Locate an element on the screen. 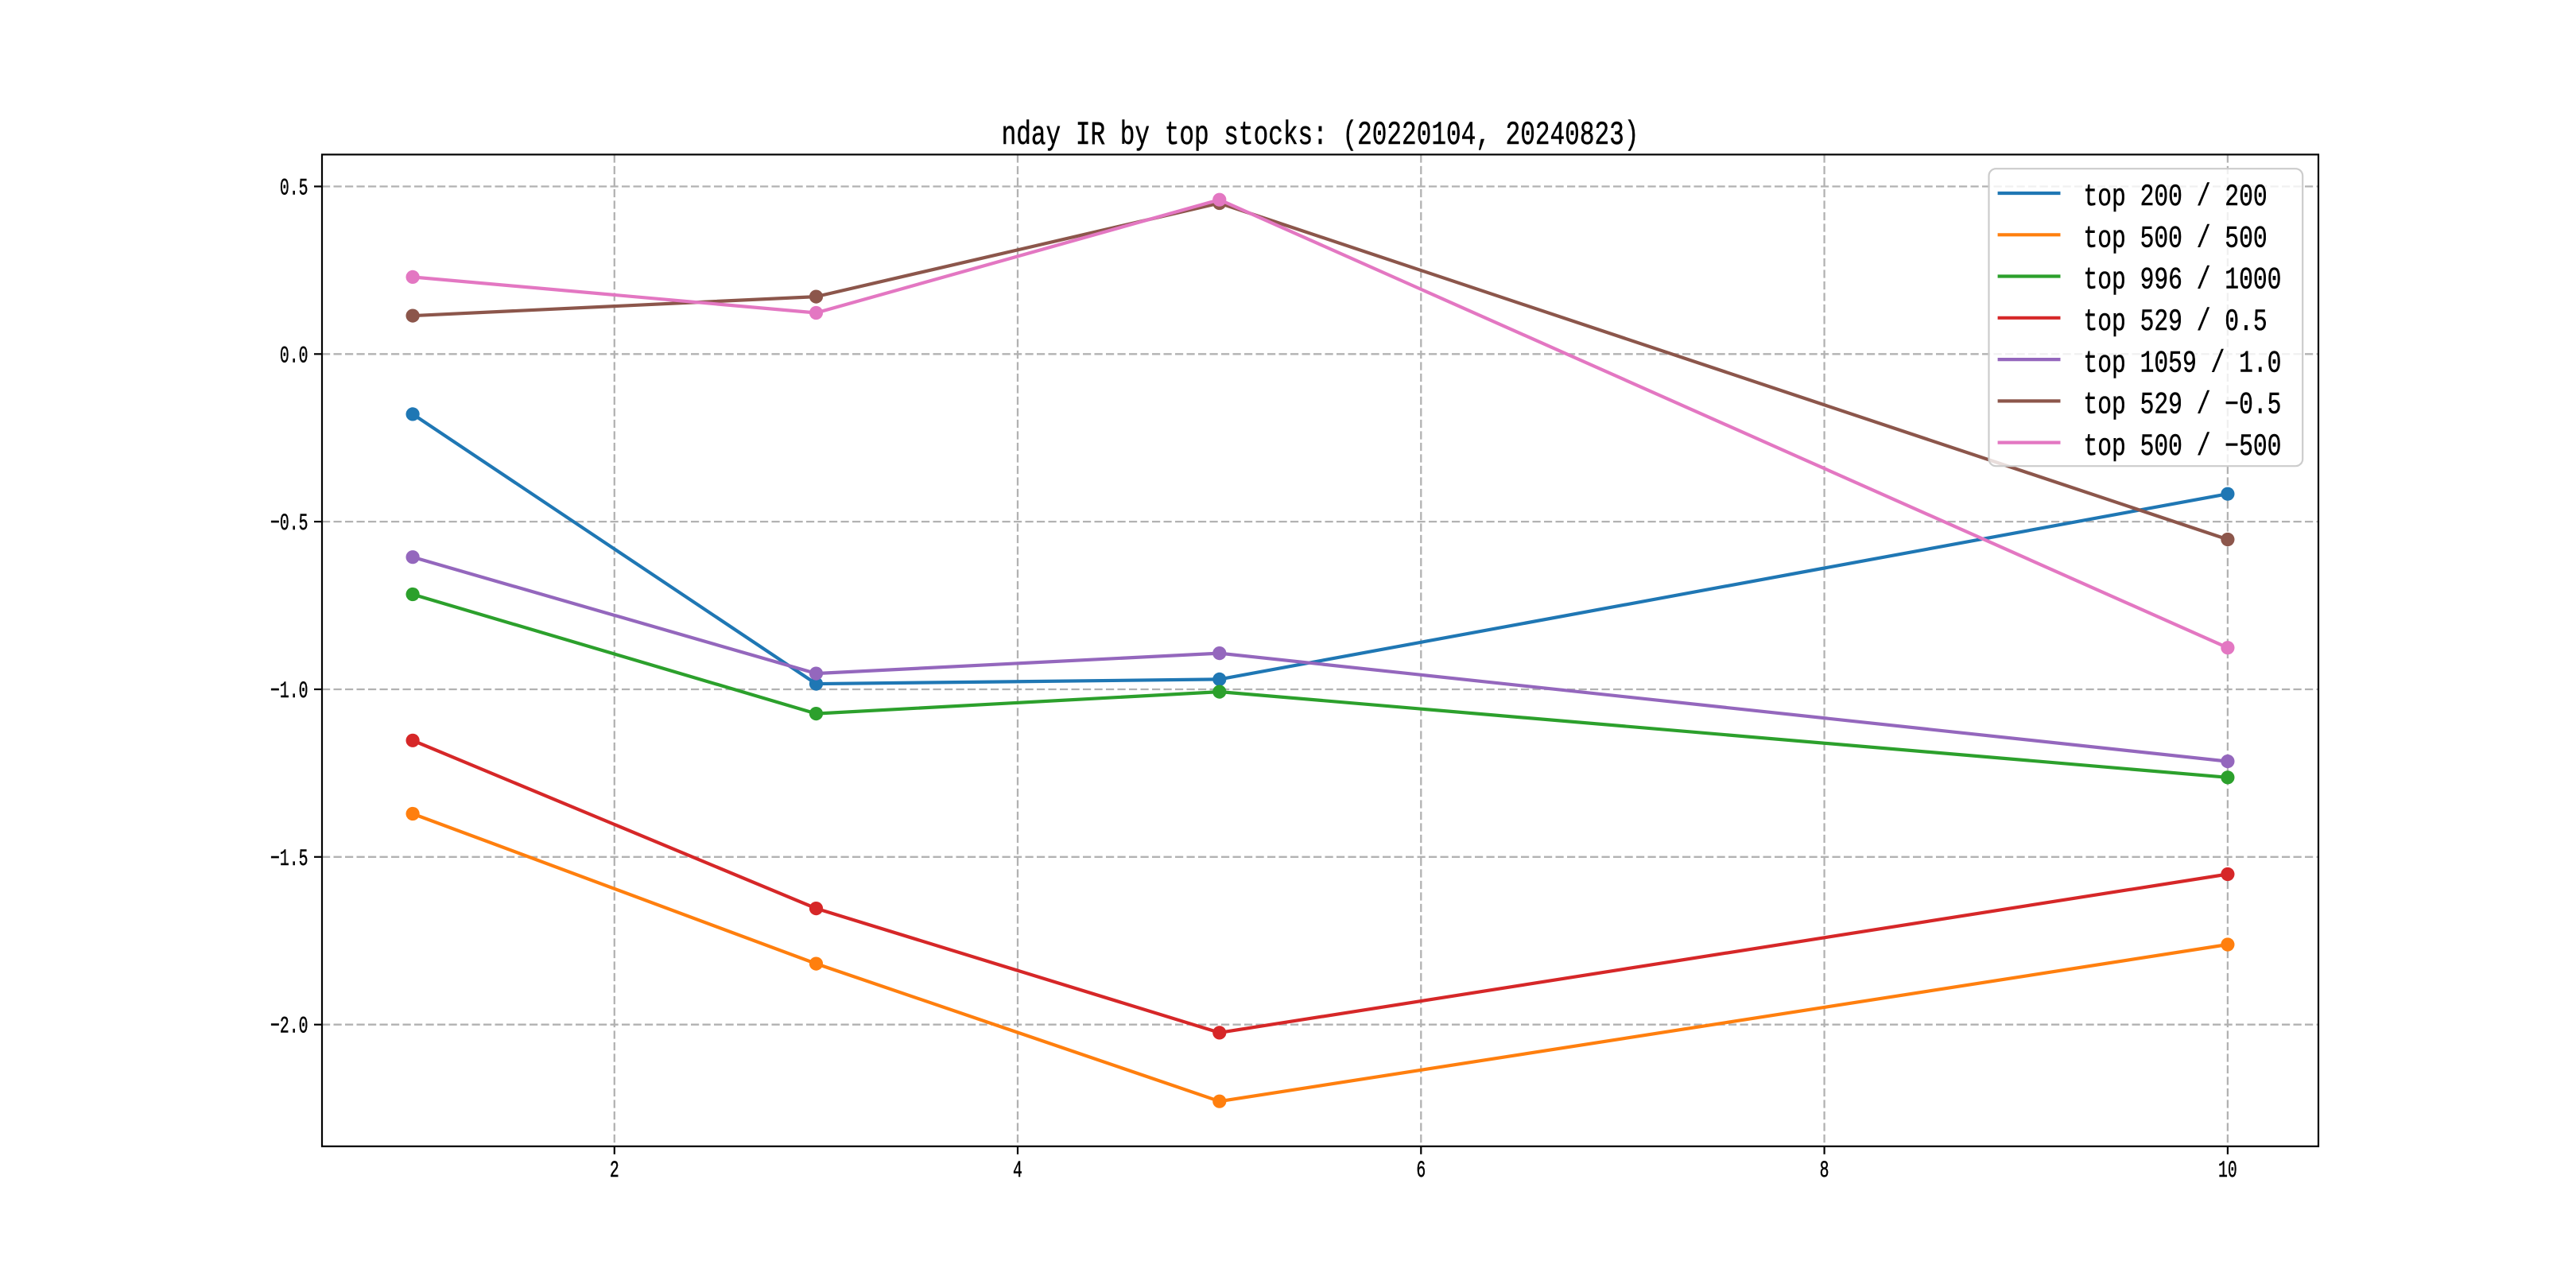 The height and width of the screenshot is (1288, 2576). svg-text: top 529 / −0.5 is located at coordinates (2183, 405).